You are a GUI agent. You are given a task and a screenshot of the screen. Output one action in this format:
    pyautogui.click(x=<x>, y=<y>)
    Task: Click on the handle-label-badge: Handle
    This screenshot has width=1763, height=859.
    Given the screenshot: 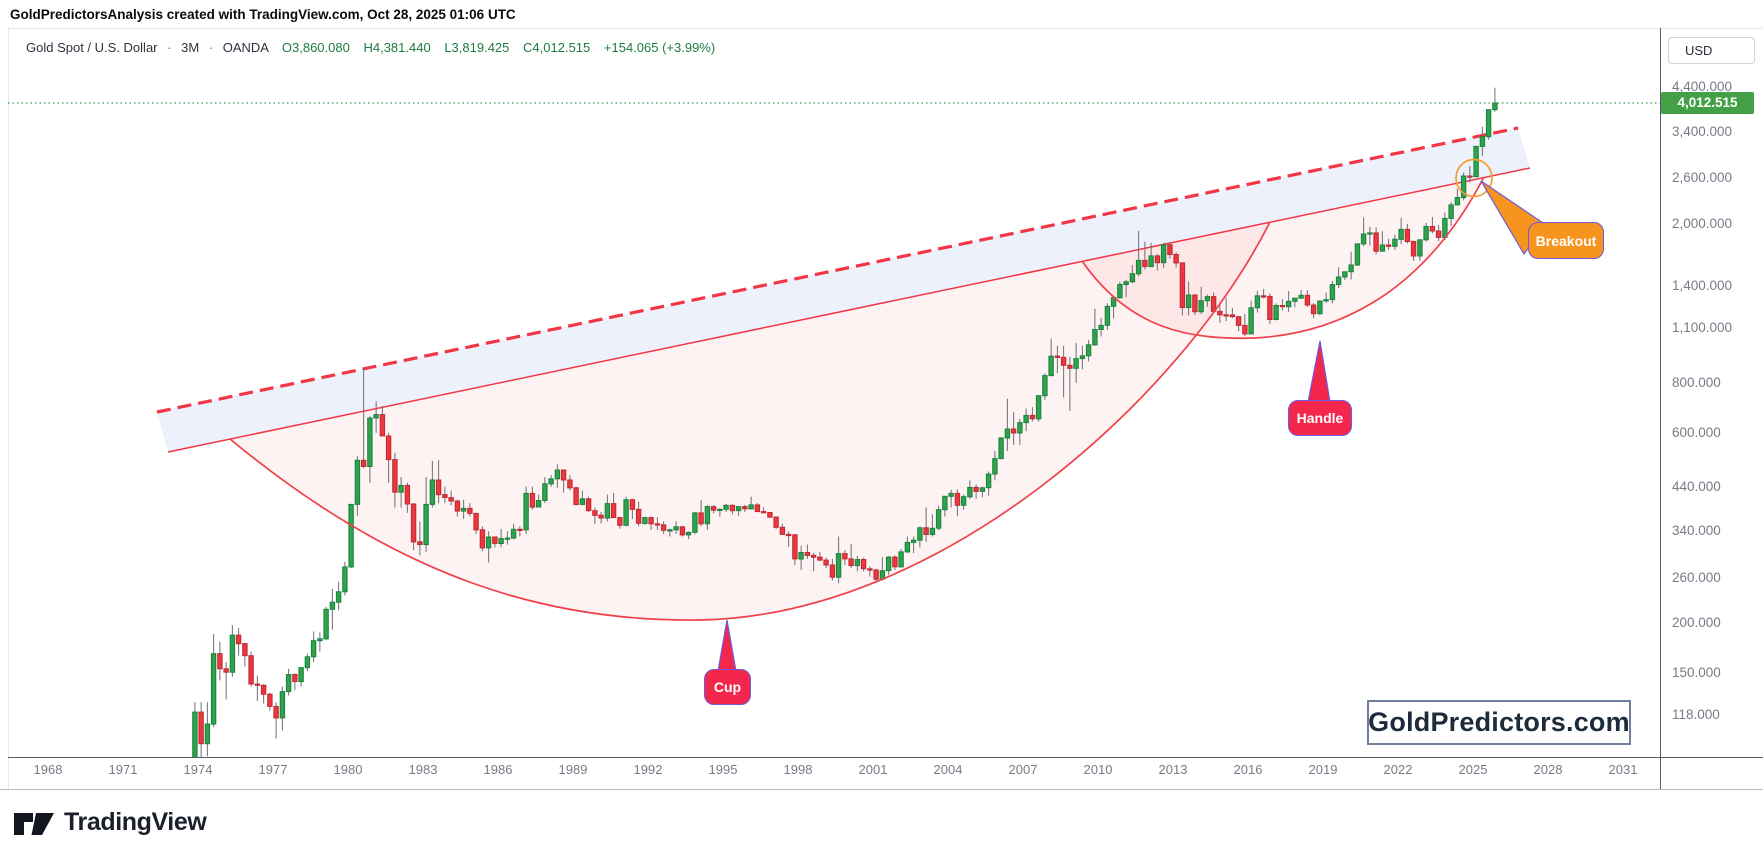 What is the action you would take?
    pyautogui.click(x=1320, y=418)
    